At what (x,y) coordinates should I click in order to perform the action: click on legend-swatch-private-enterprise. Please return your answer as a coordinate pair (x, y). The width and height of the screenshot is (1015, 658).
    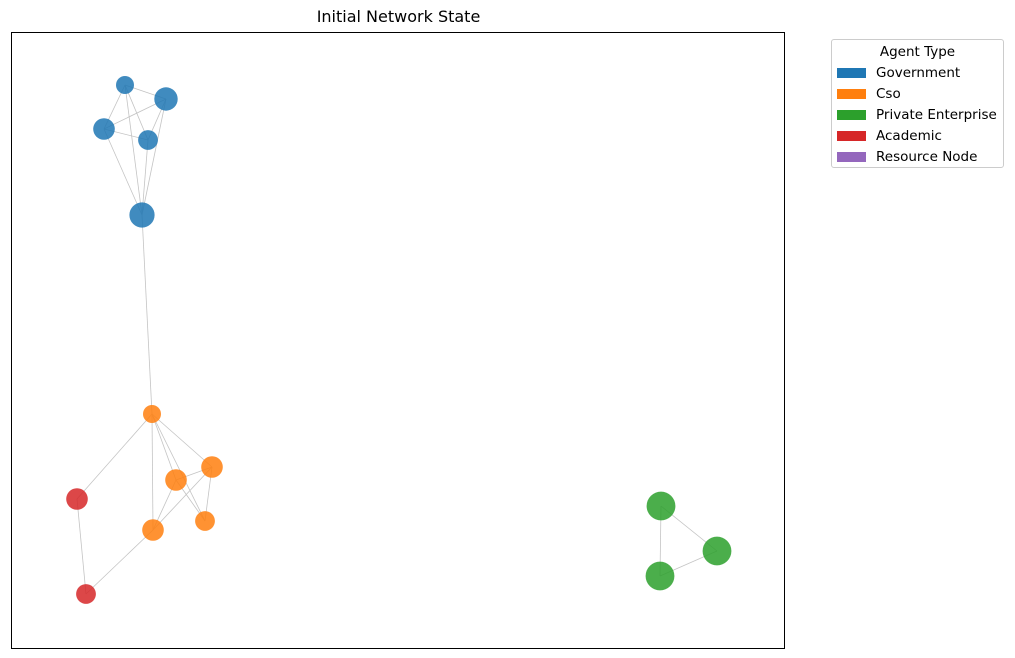
    Looking at the image, I should click on (851, 114).